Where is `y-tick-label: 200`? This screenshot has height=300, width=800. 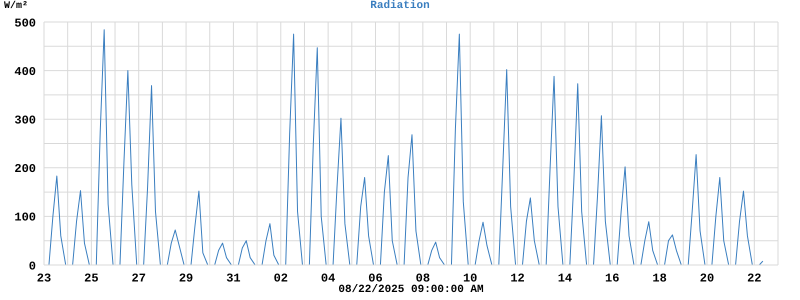
y-tick-label: 200 is located at coordinates (25, 169).